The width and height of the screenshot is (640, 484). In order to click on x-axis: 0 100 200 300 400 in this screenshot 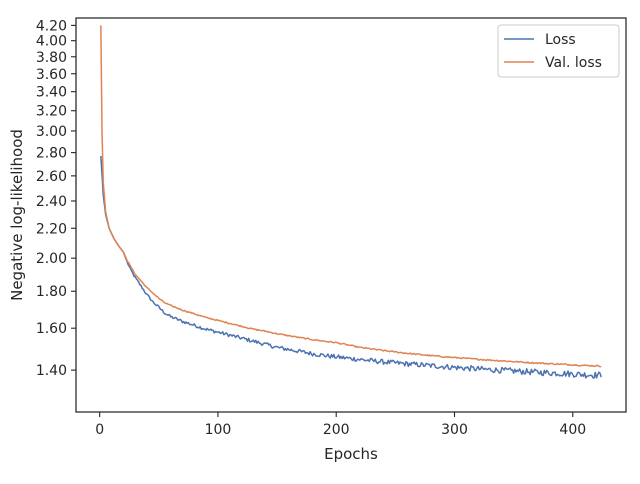, I will do `click(340, 425)`.